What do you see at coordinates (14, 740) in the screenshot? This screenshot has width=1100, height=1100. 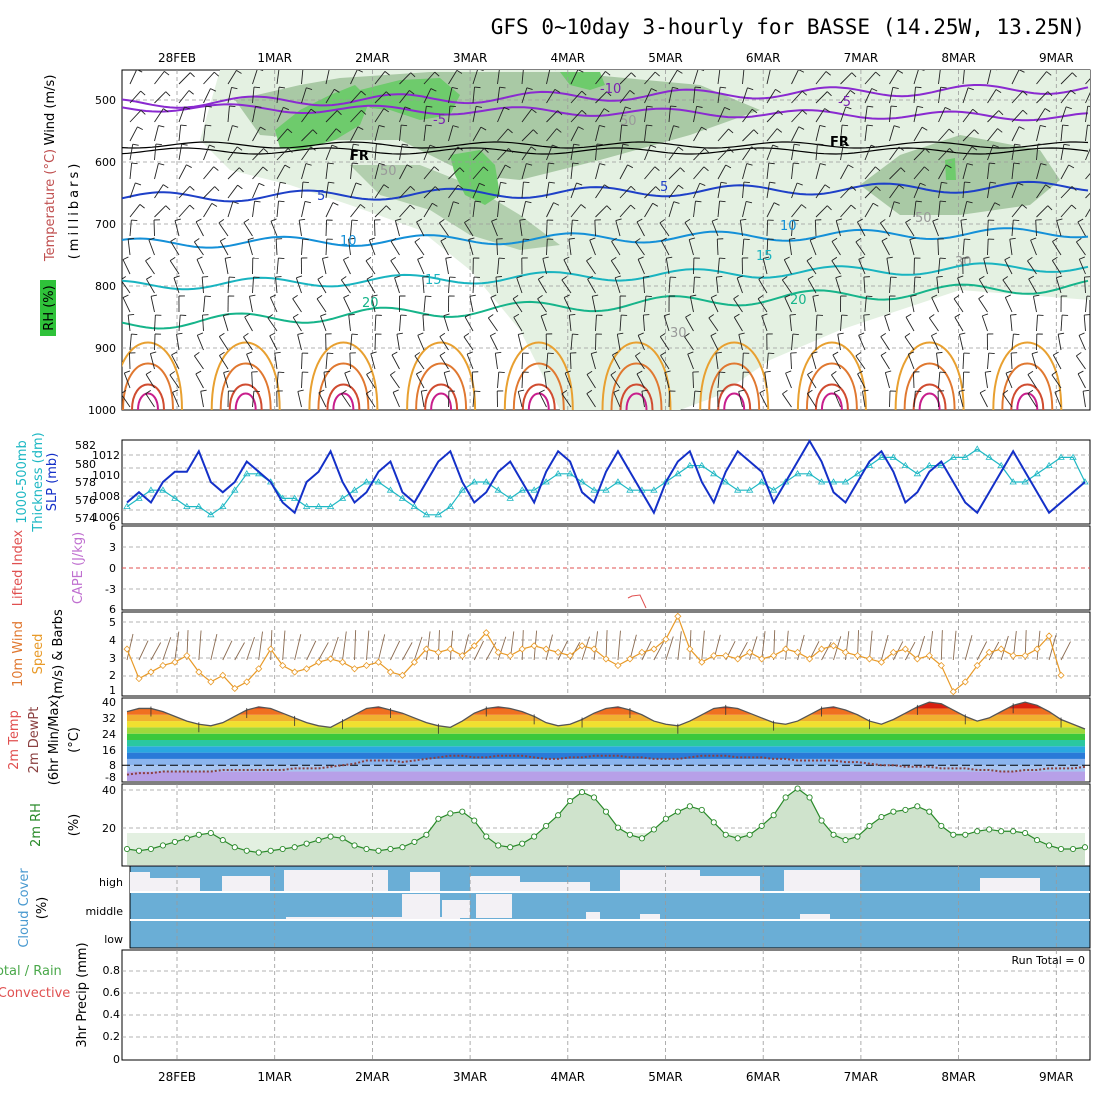 I see `temp2m-label: 2m Temp` at bounding box center [14, 740].